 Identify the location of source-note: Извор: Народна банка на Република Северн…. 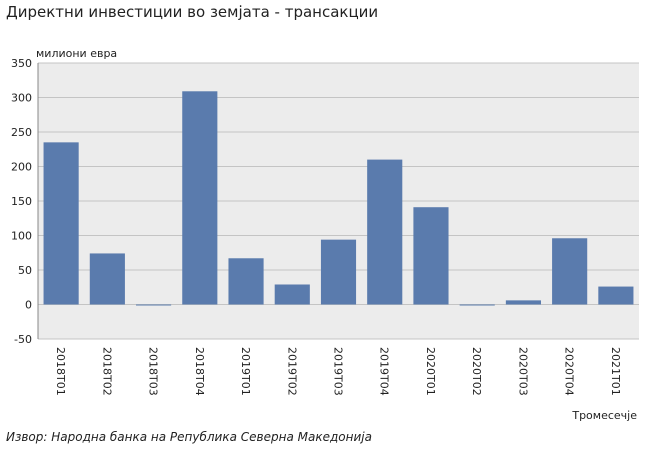
(189, 437).